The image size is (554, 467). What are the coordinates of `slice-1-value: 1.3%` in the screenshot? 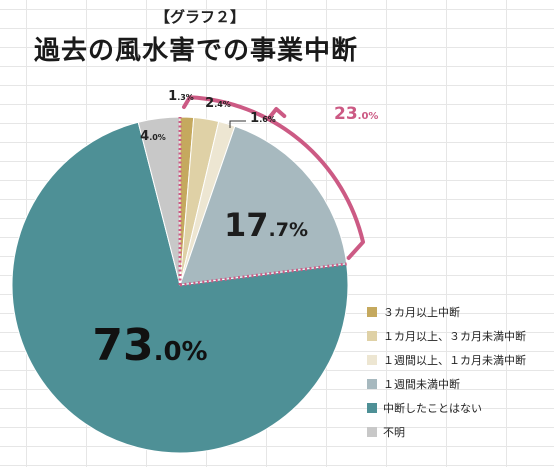 It's located at (181, 96).